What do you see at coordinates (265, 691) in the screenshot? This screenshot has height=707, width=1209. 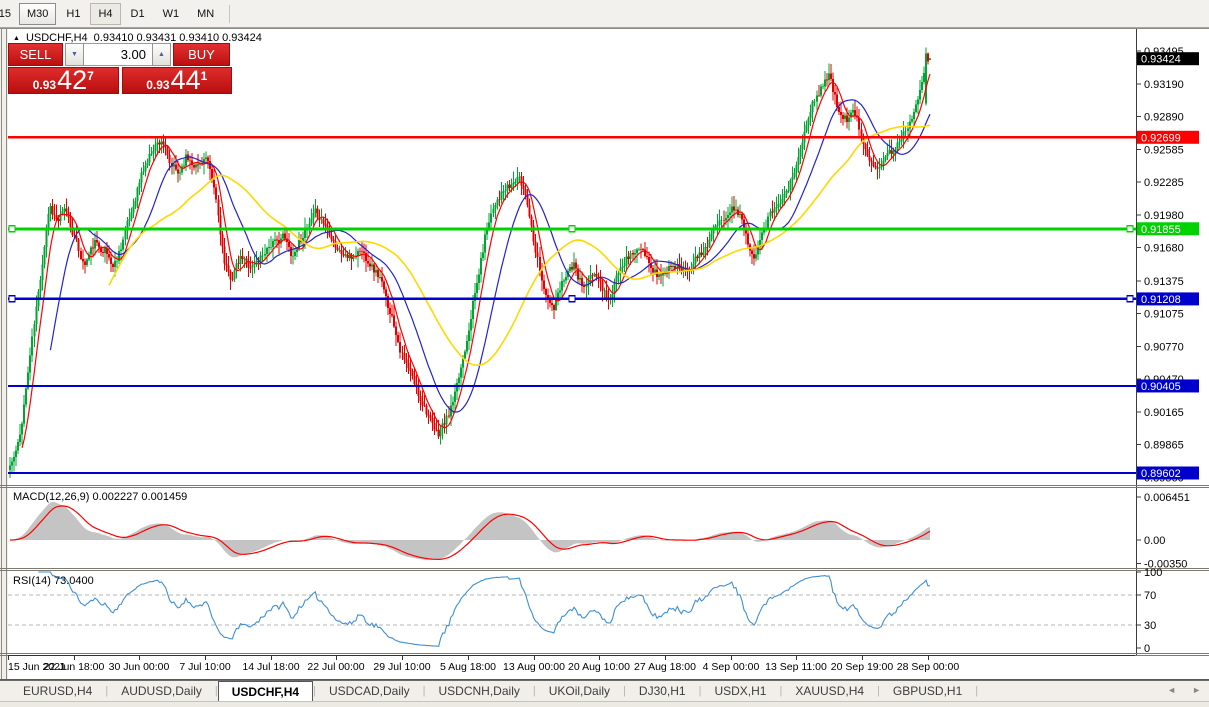 I see `chart-tab-usdchf-h4: USDCHF,H4` at bounding box center [265, 691].